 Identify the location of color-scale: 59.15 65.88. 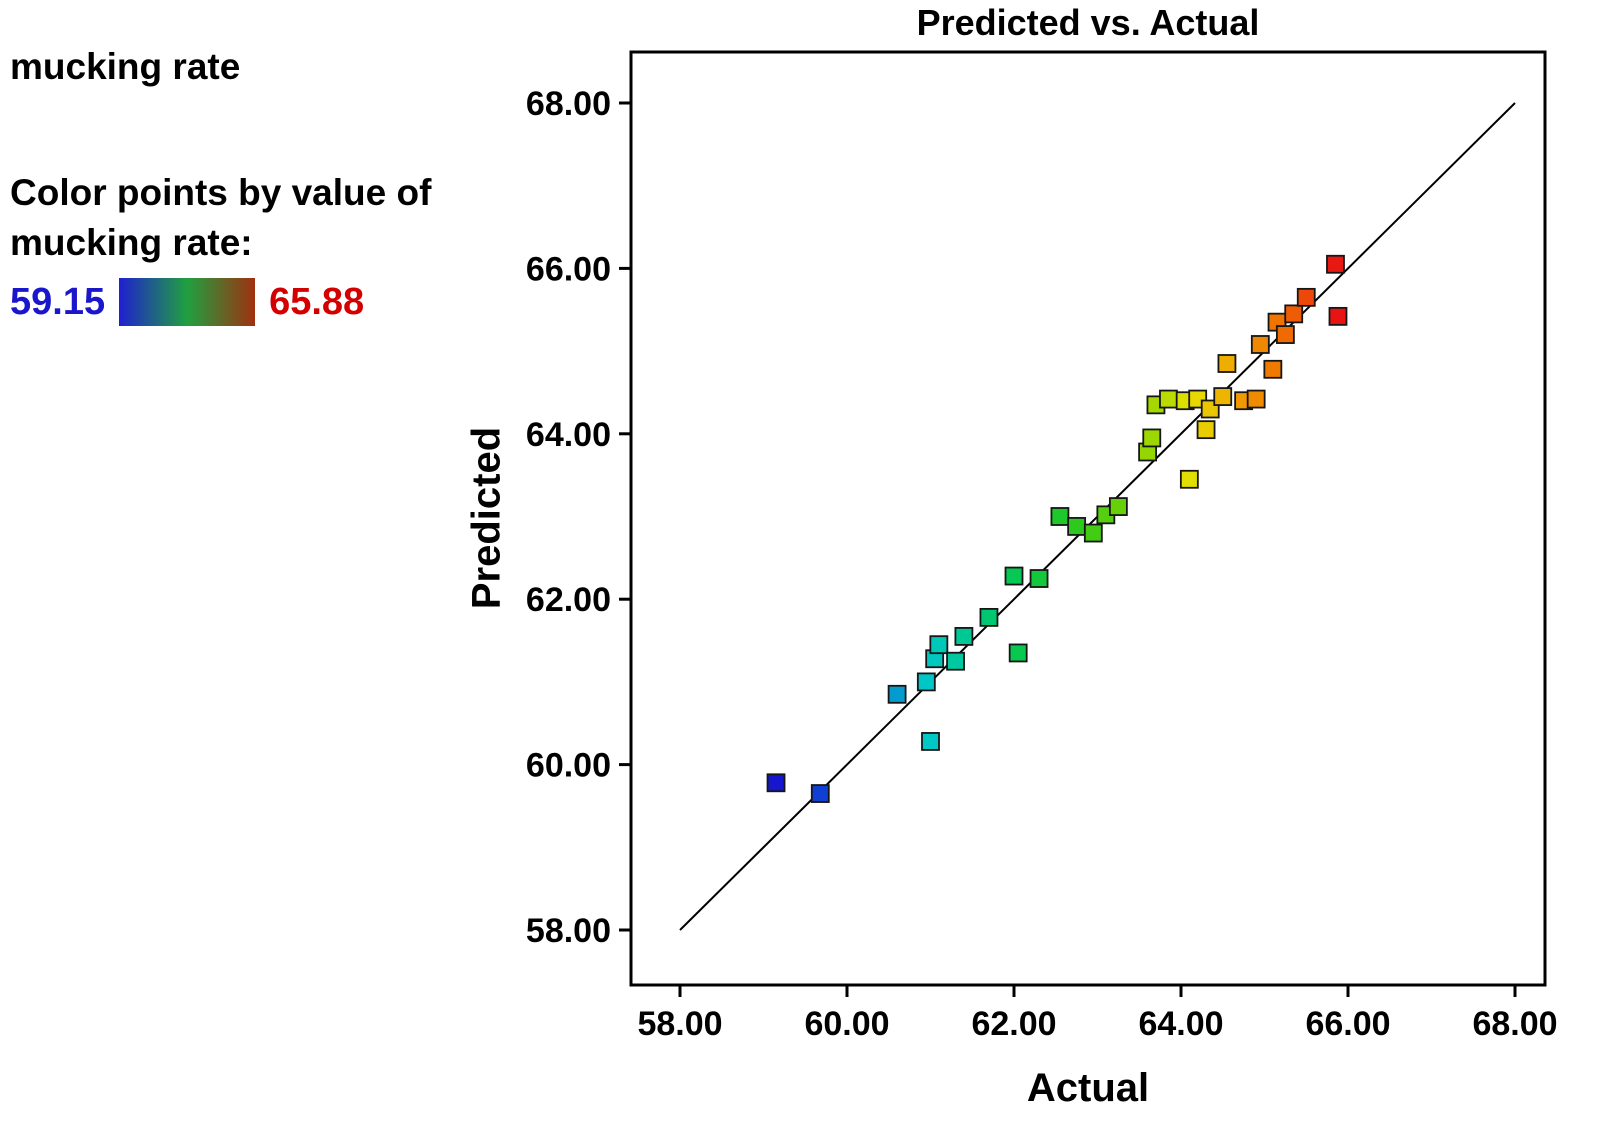
(187, 302).